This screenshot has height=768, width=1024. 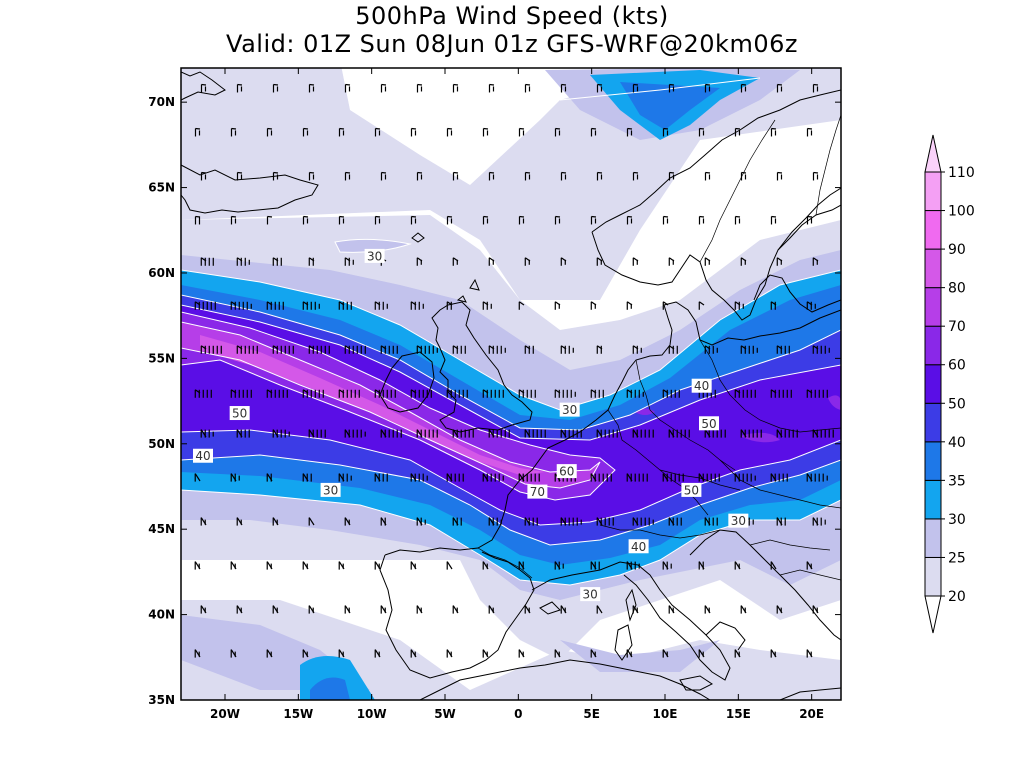 I want to click on scandinavia-coast, so click(x=716, y=161).